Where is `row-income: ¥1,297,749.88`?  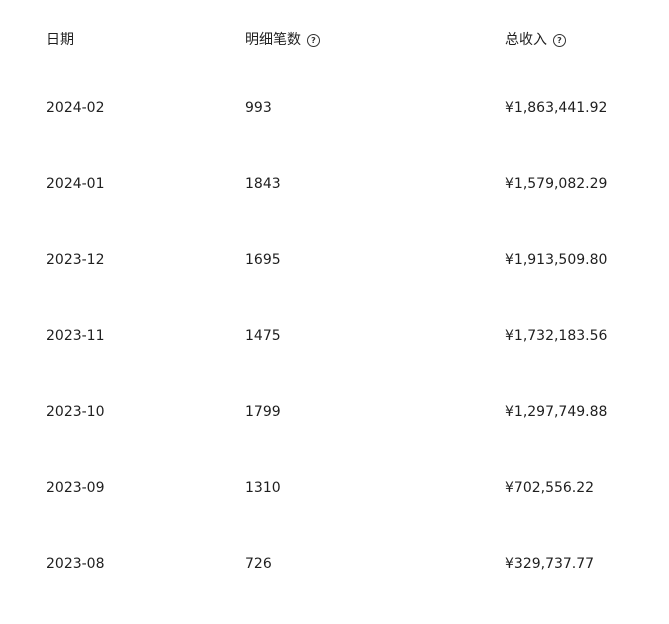
row-income: ¥1,297,749.88 is located at coordinates (556, 412).